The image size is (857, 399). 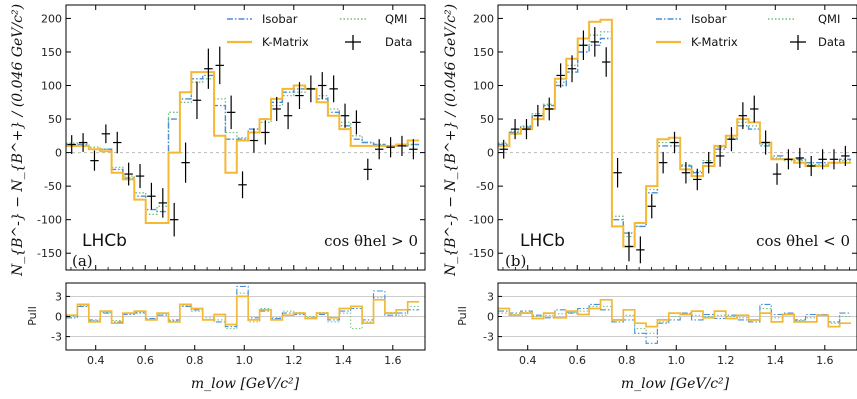 What do you see at coordinates (96, 360) in the screenshot?
I see `x-tick-label: 0.4` at bounding box center [96, 360].